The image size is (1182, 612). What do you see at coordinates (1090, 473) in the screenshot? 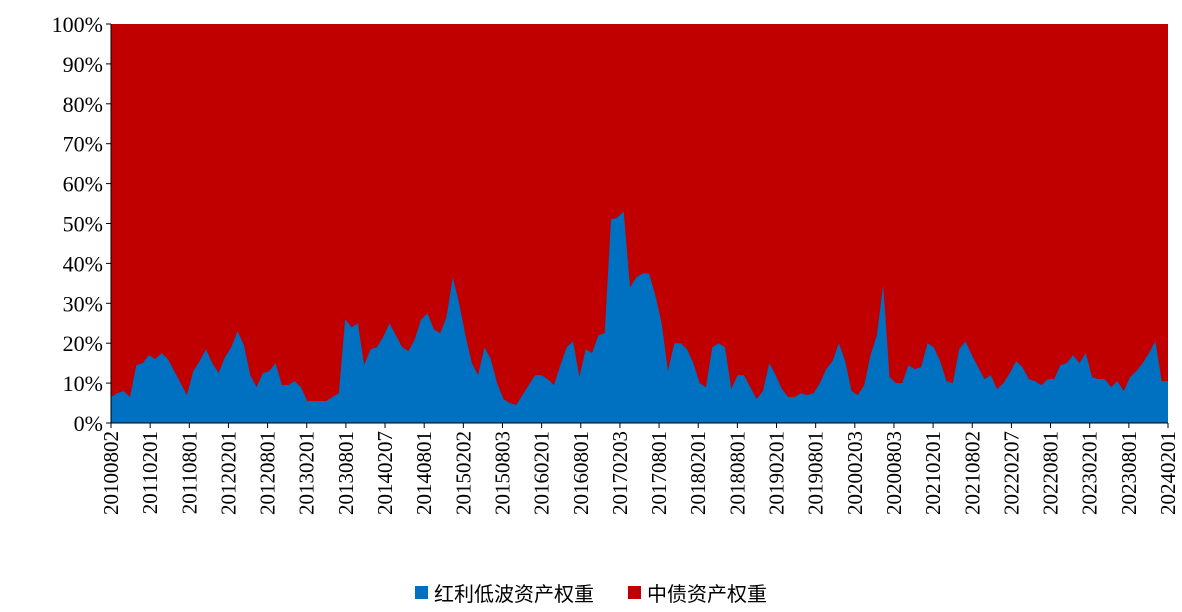
I see `x-tick-label: 20230201` at bounding box center [1090, 473].